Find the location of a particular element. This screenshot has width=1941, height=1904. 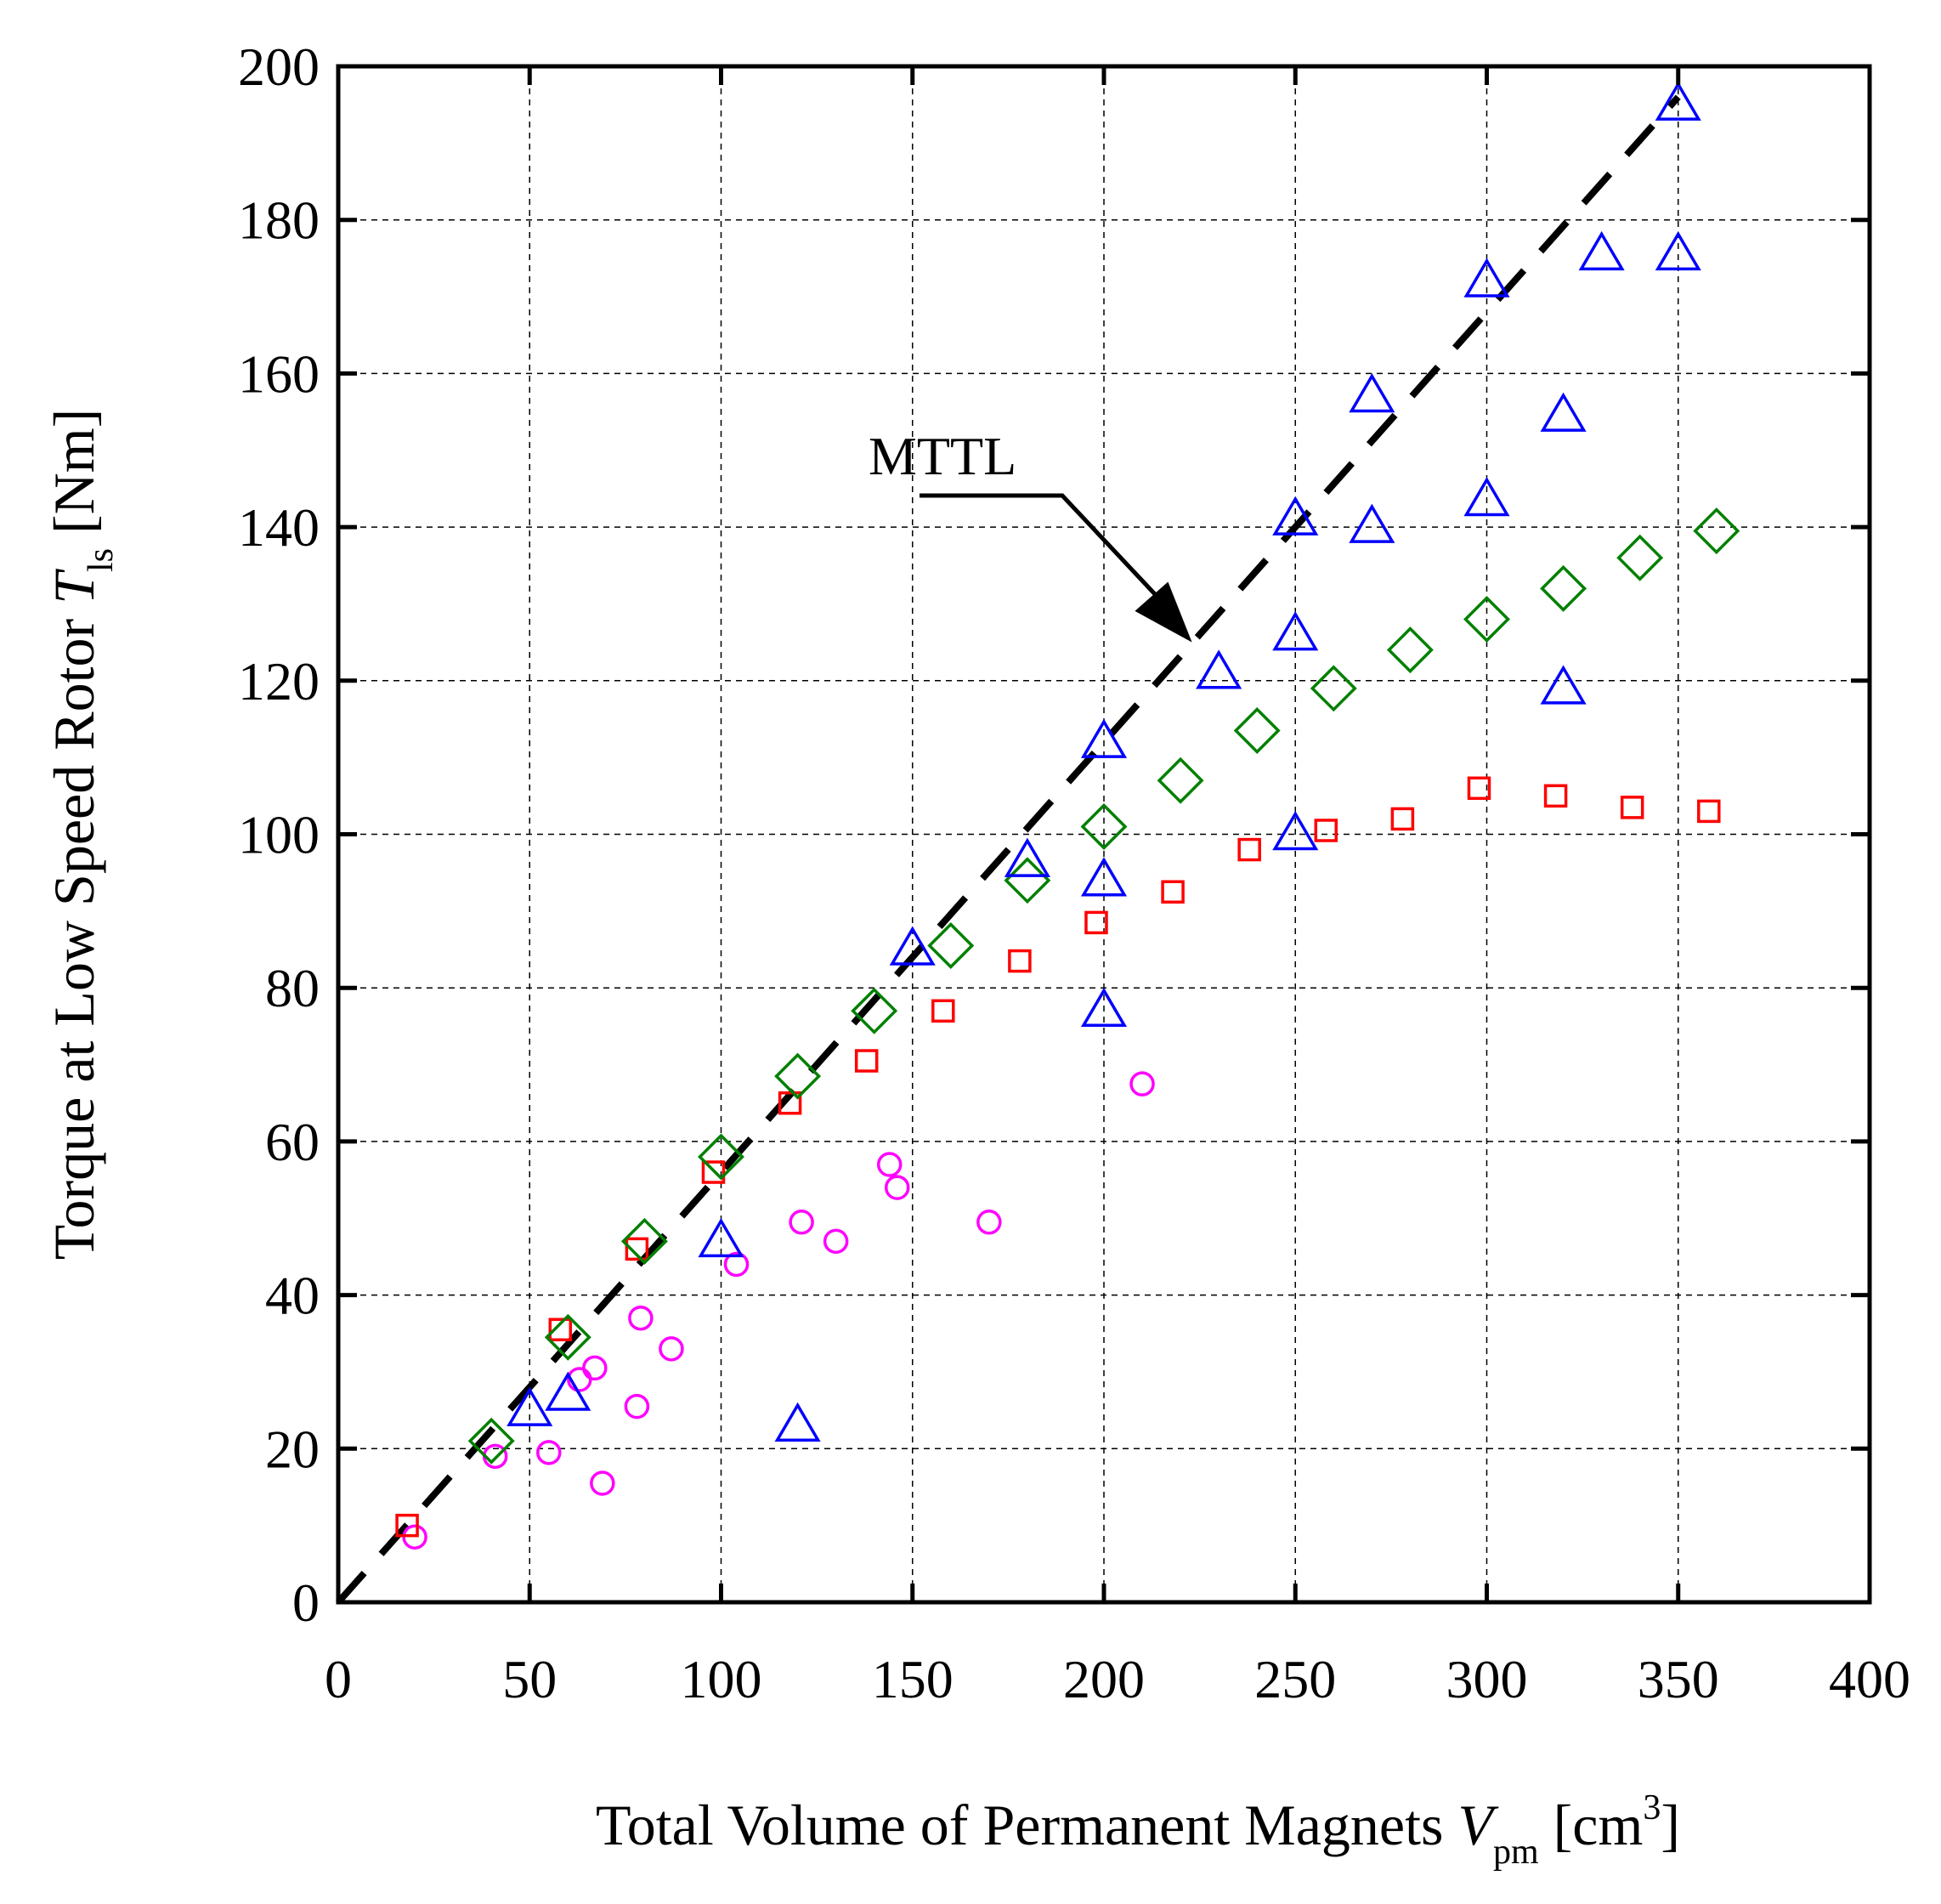

y-axis-title-prefix: Torque at Low Speed Rotor is located at coordinates (74, 932).